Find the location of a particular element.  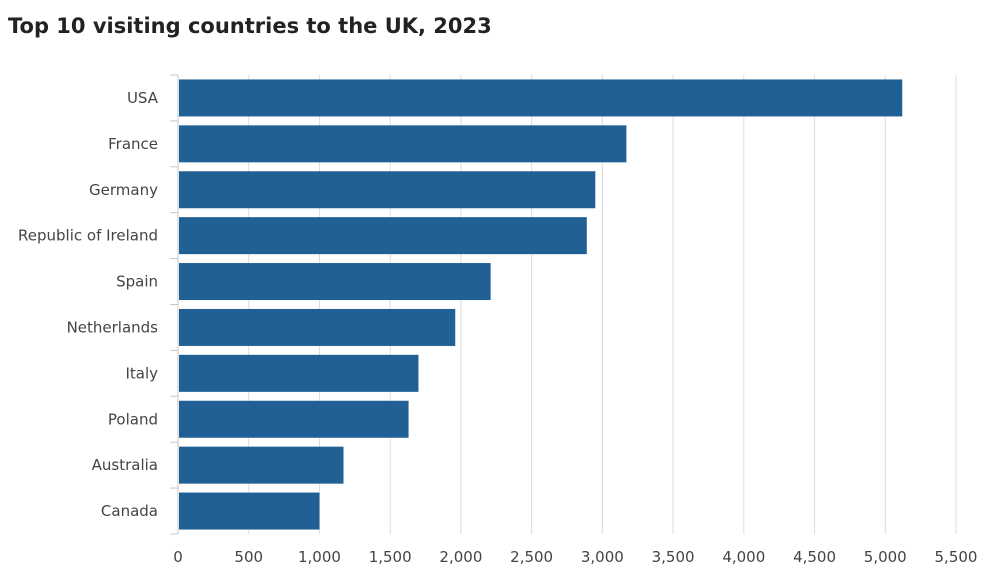

category-label: Canada is located at coordinates (129, 511).